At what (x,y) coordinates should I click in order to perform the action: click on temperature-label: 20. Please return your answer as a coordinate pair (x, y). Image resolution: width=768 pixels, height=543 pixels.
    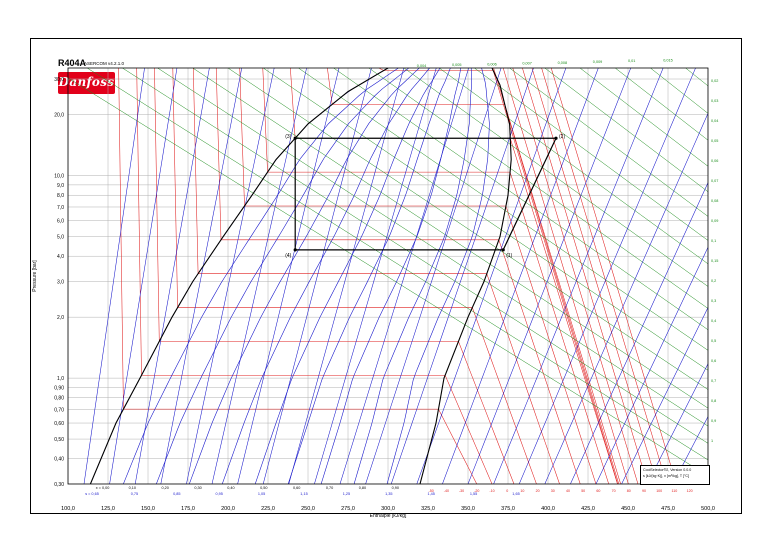
    Looking at the image, I should click on (538, 491).